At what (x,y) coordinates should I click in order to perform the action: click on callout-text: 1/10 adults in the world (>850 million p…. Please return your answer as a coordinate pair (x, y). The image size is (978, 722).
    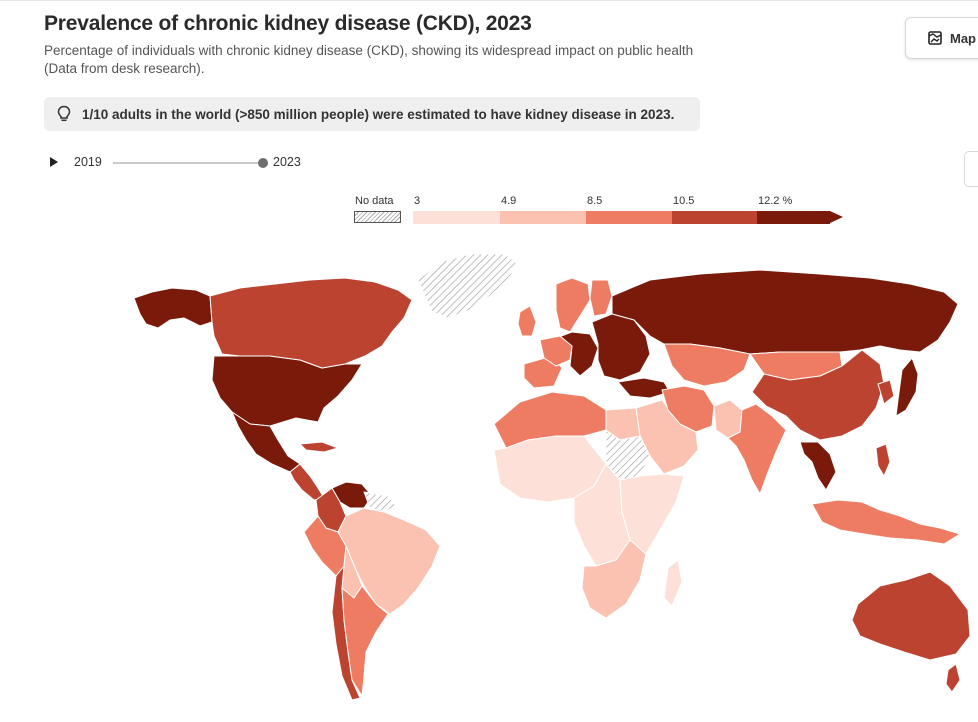
    Looking at the image, I should click on (378, 114).